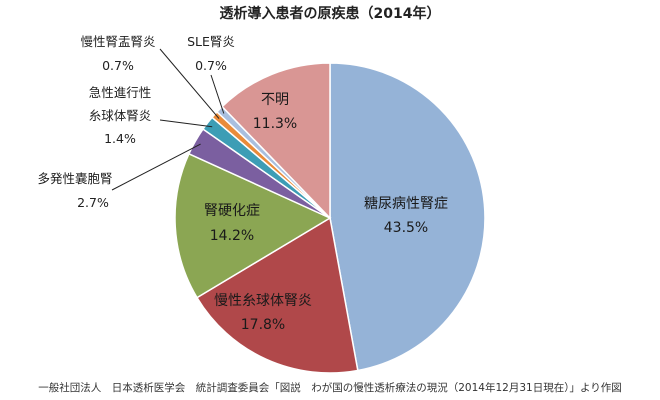 The height and width of the screenshot is (400, 660). Describe the element at coordinates (74, 178) in the screenshot. I see `slice-label: 多発性嚢胞腎` at that location.